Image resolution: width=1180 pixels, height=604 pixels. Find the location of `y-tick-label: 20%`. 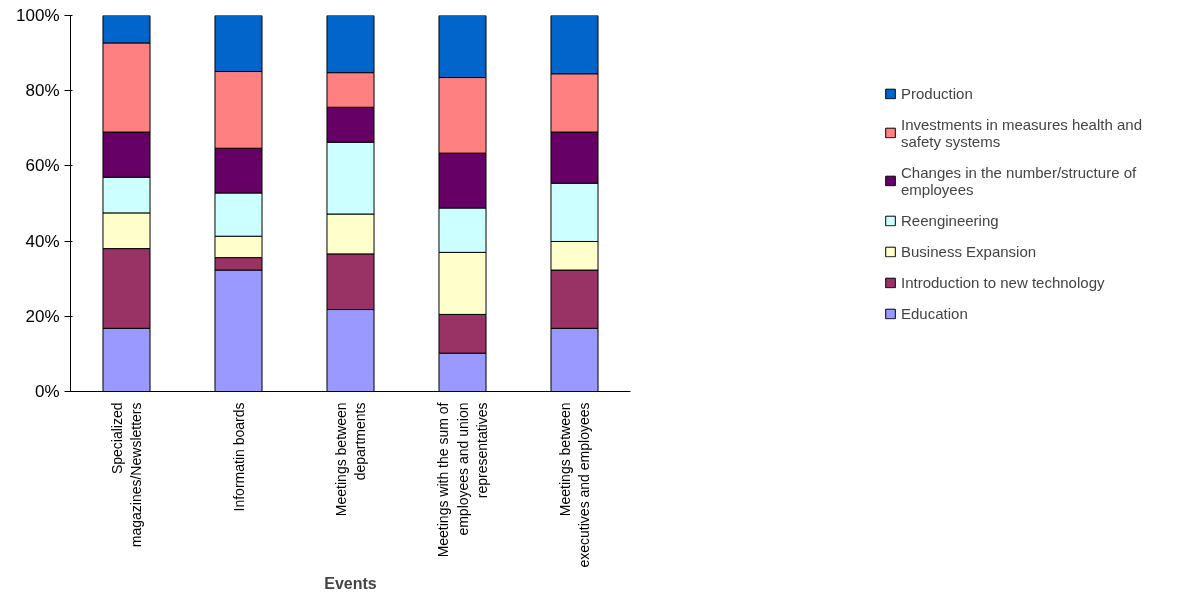

y-tick-label: 20% is located at coordinates (42, 316).